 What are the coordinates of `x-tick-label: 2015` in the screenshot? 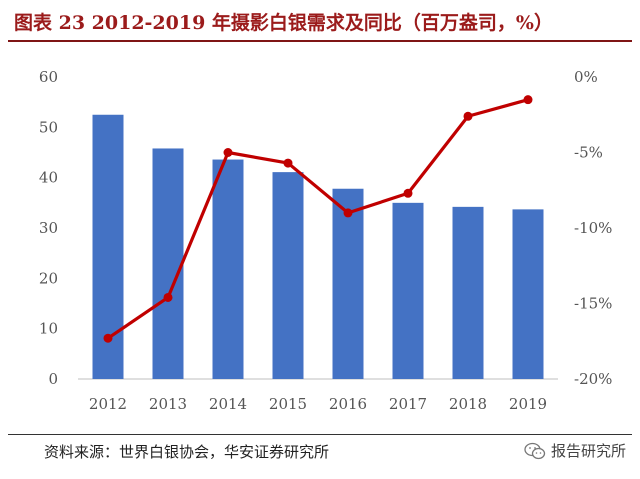 It's located at (288, 404).